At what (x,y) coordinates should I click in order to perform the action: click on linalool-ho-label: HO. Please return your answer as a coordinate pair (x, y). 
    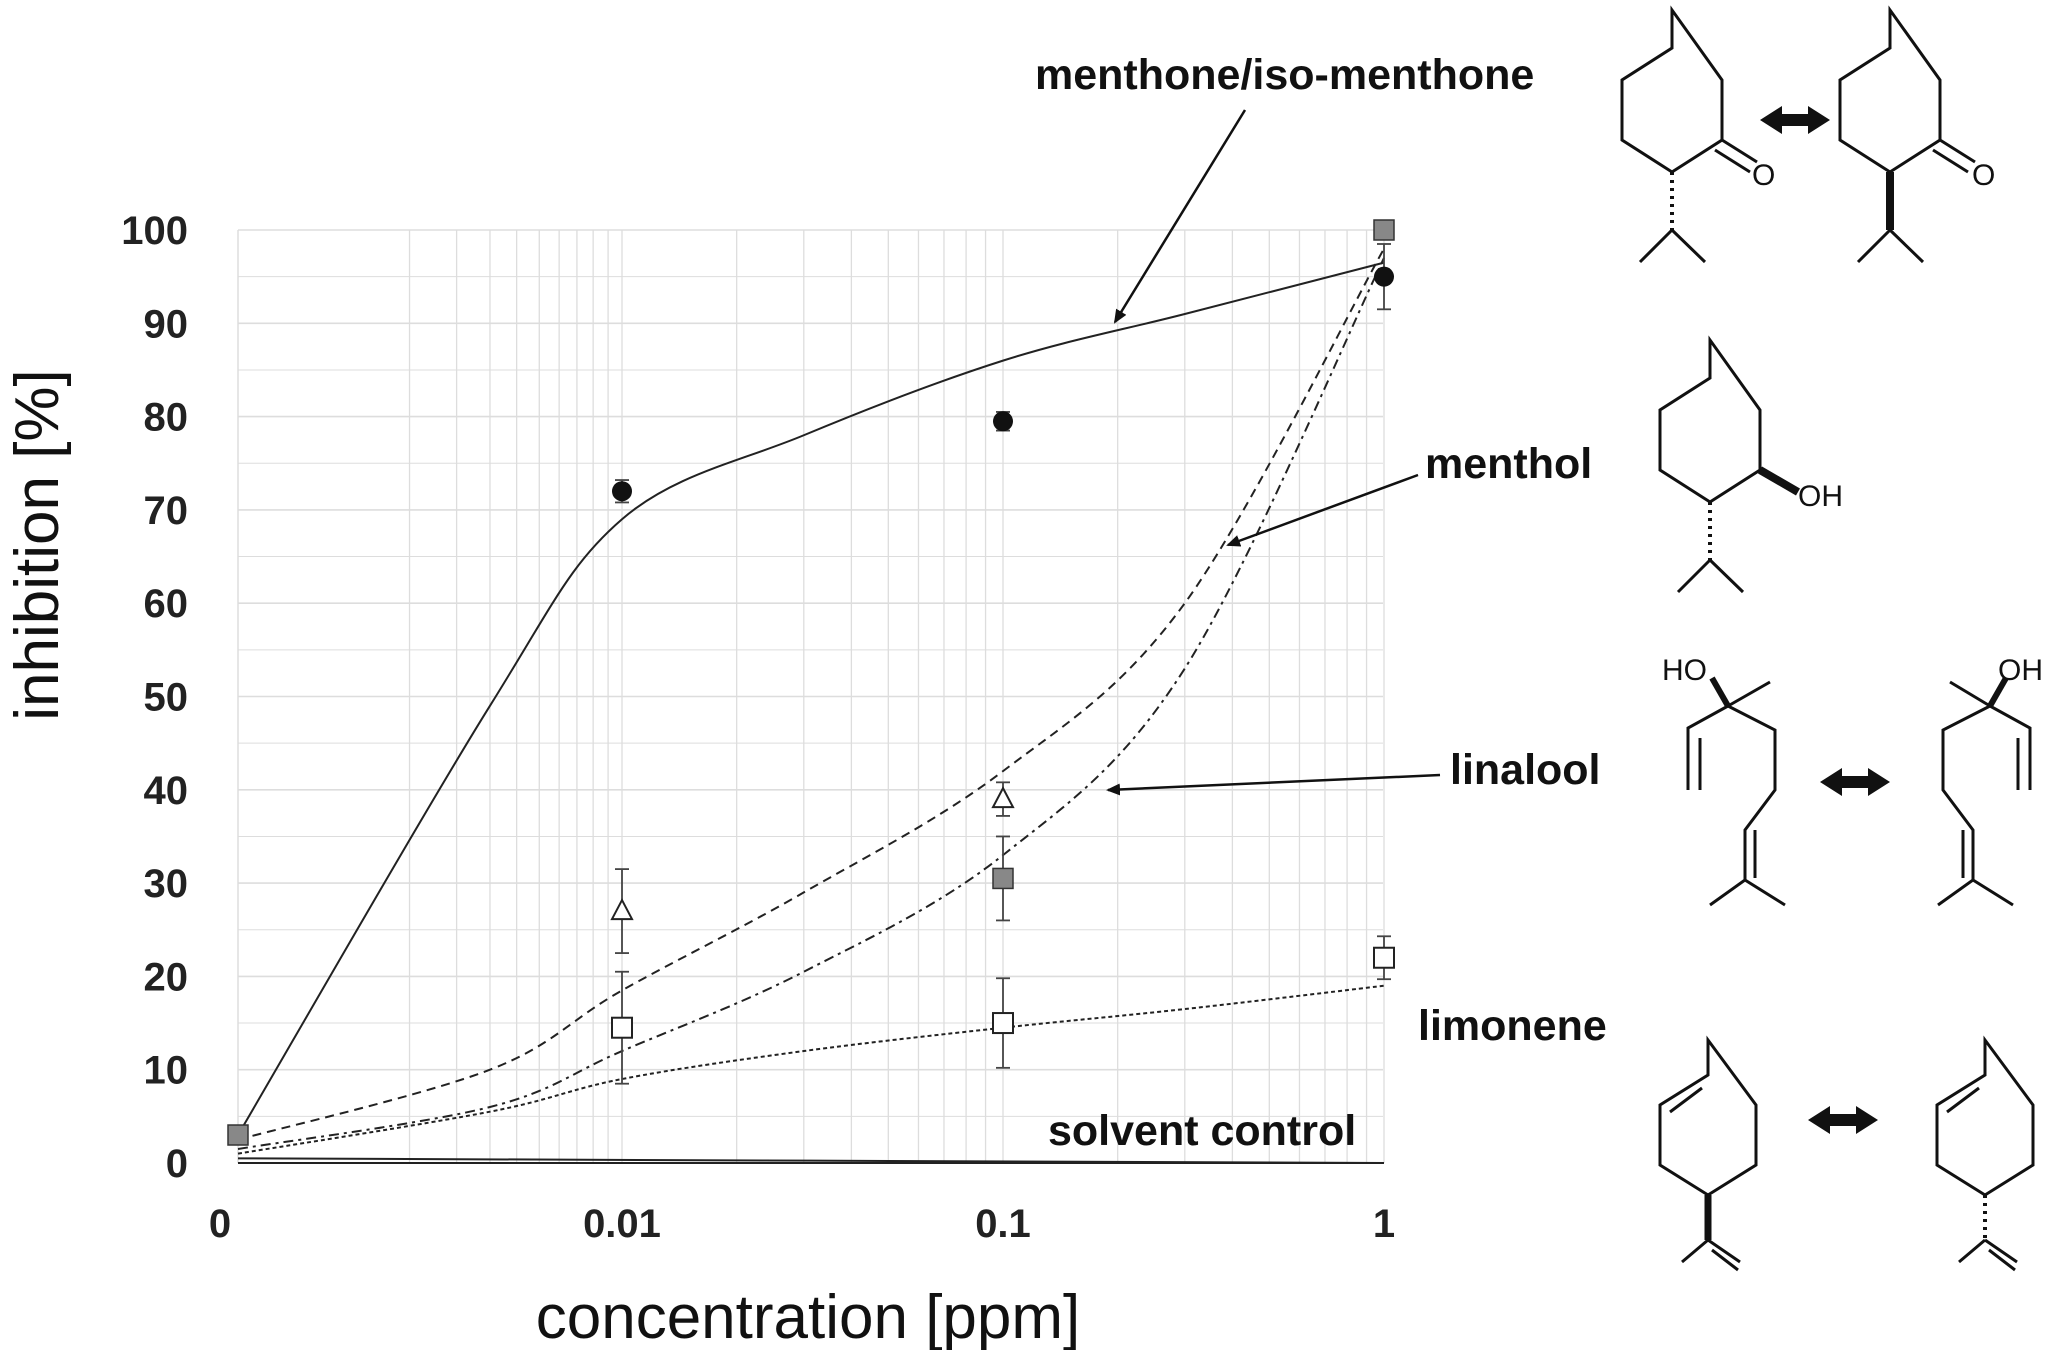
    Looking at the image, I should click on (1684, 670).